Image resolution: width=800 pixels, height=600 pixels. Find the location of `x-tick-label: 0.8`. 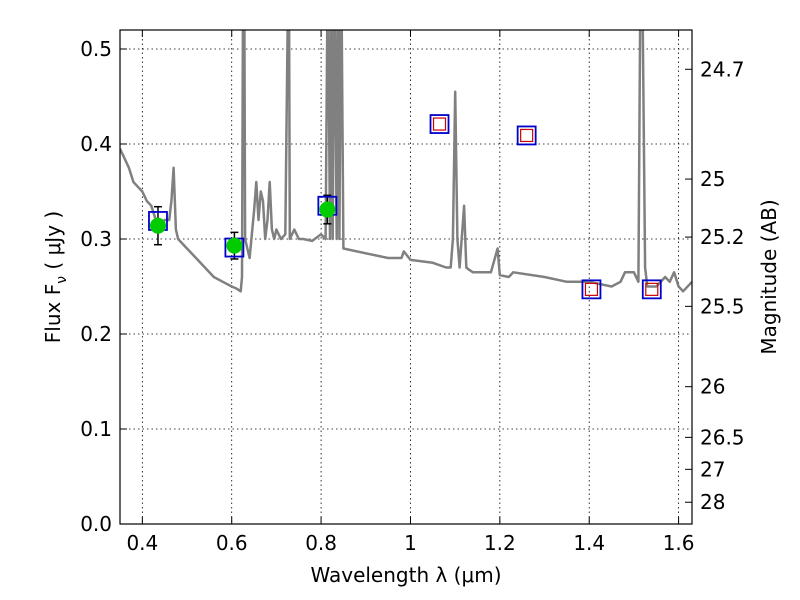

x-tick-label: 0.8 is located at coordinates (321, 543).